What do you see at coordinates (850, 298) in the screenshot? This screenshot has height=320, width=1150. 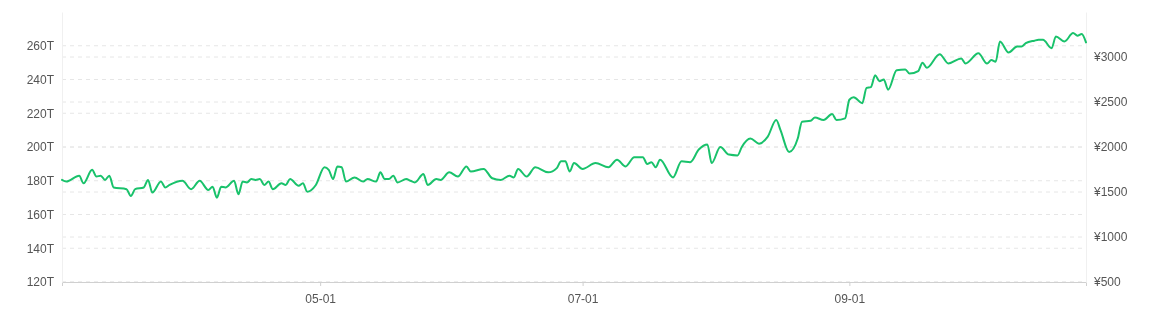 I see `x-tick-label: 09-01` at bounding box center [850, 298].